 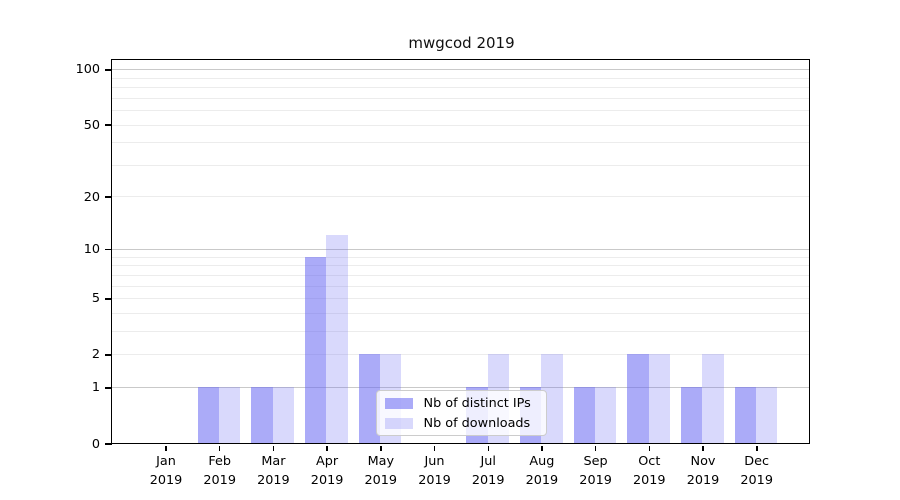 What do you see at coordinates (327, 471) in the screenshot?
I see `x-tick-label-apr: Apr 2019` at bounding box center [327, 471].